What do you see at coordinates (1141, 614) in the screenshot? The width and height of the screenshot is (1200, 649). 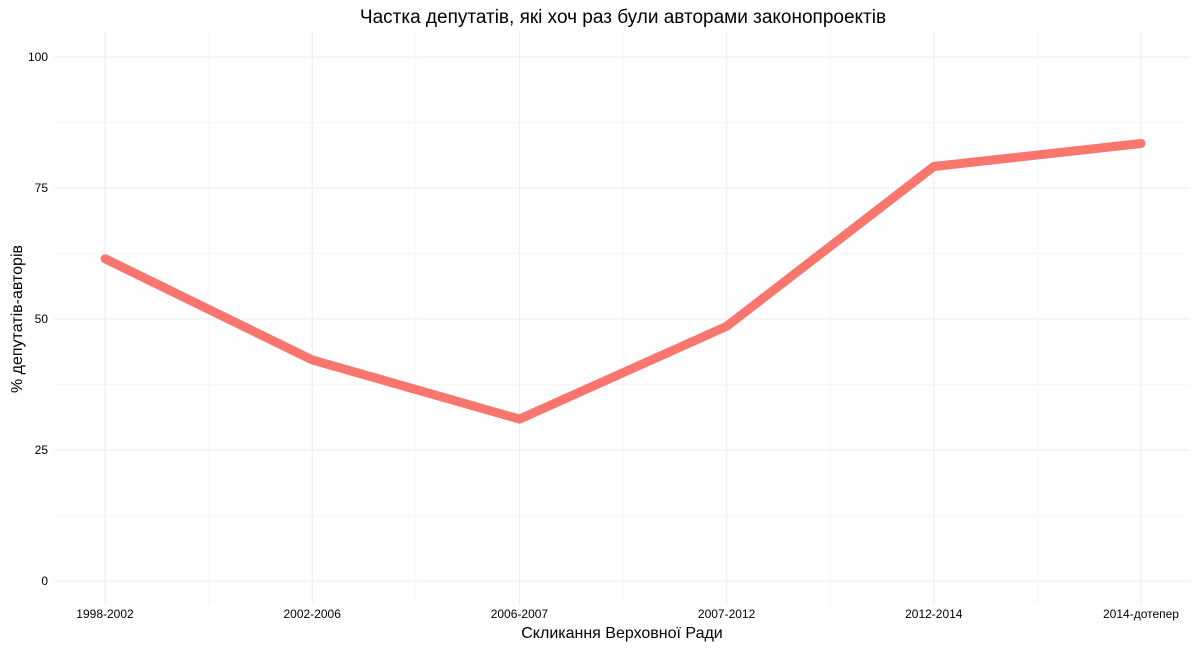 I see `x-tick-label: 2014-дотепер` at bounding box center [1141, 614].